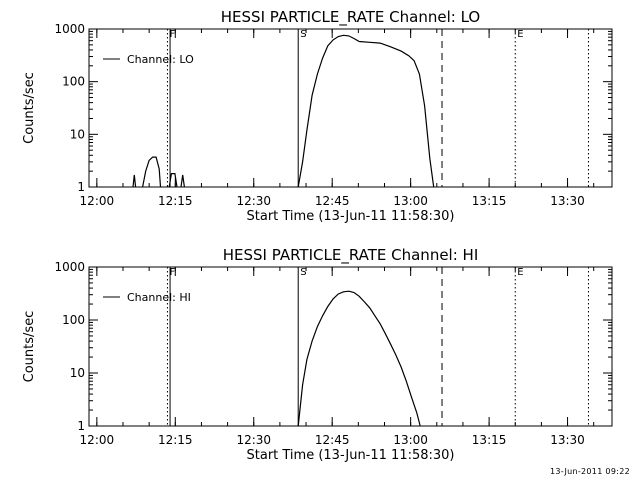 The image size is (640, 480). What do you see at coordinates (350, 17) in the screenshot?
I see `chart-title: HESSI PARTICLE_RATE Channel: LO` at bounding box center [350, 17].